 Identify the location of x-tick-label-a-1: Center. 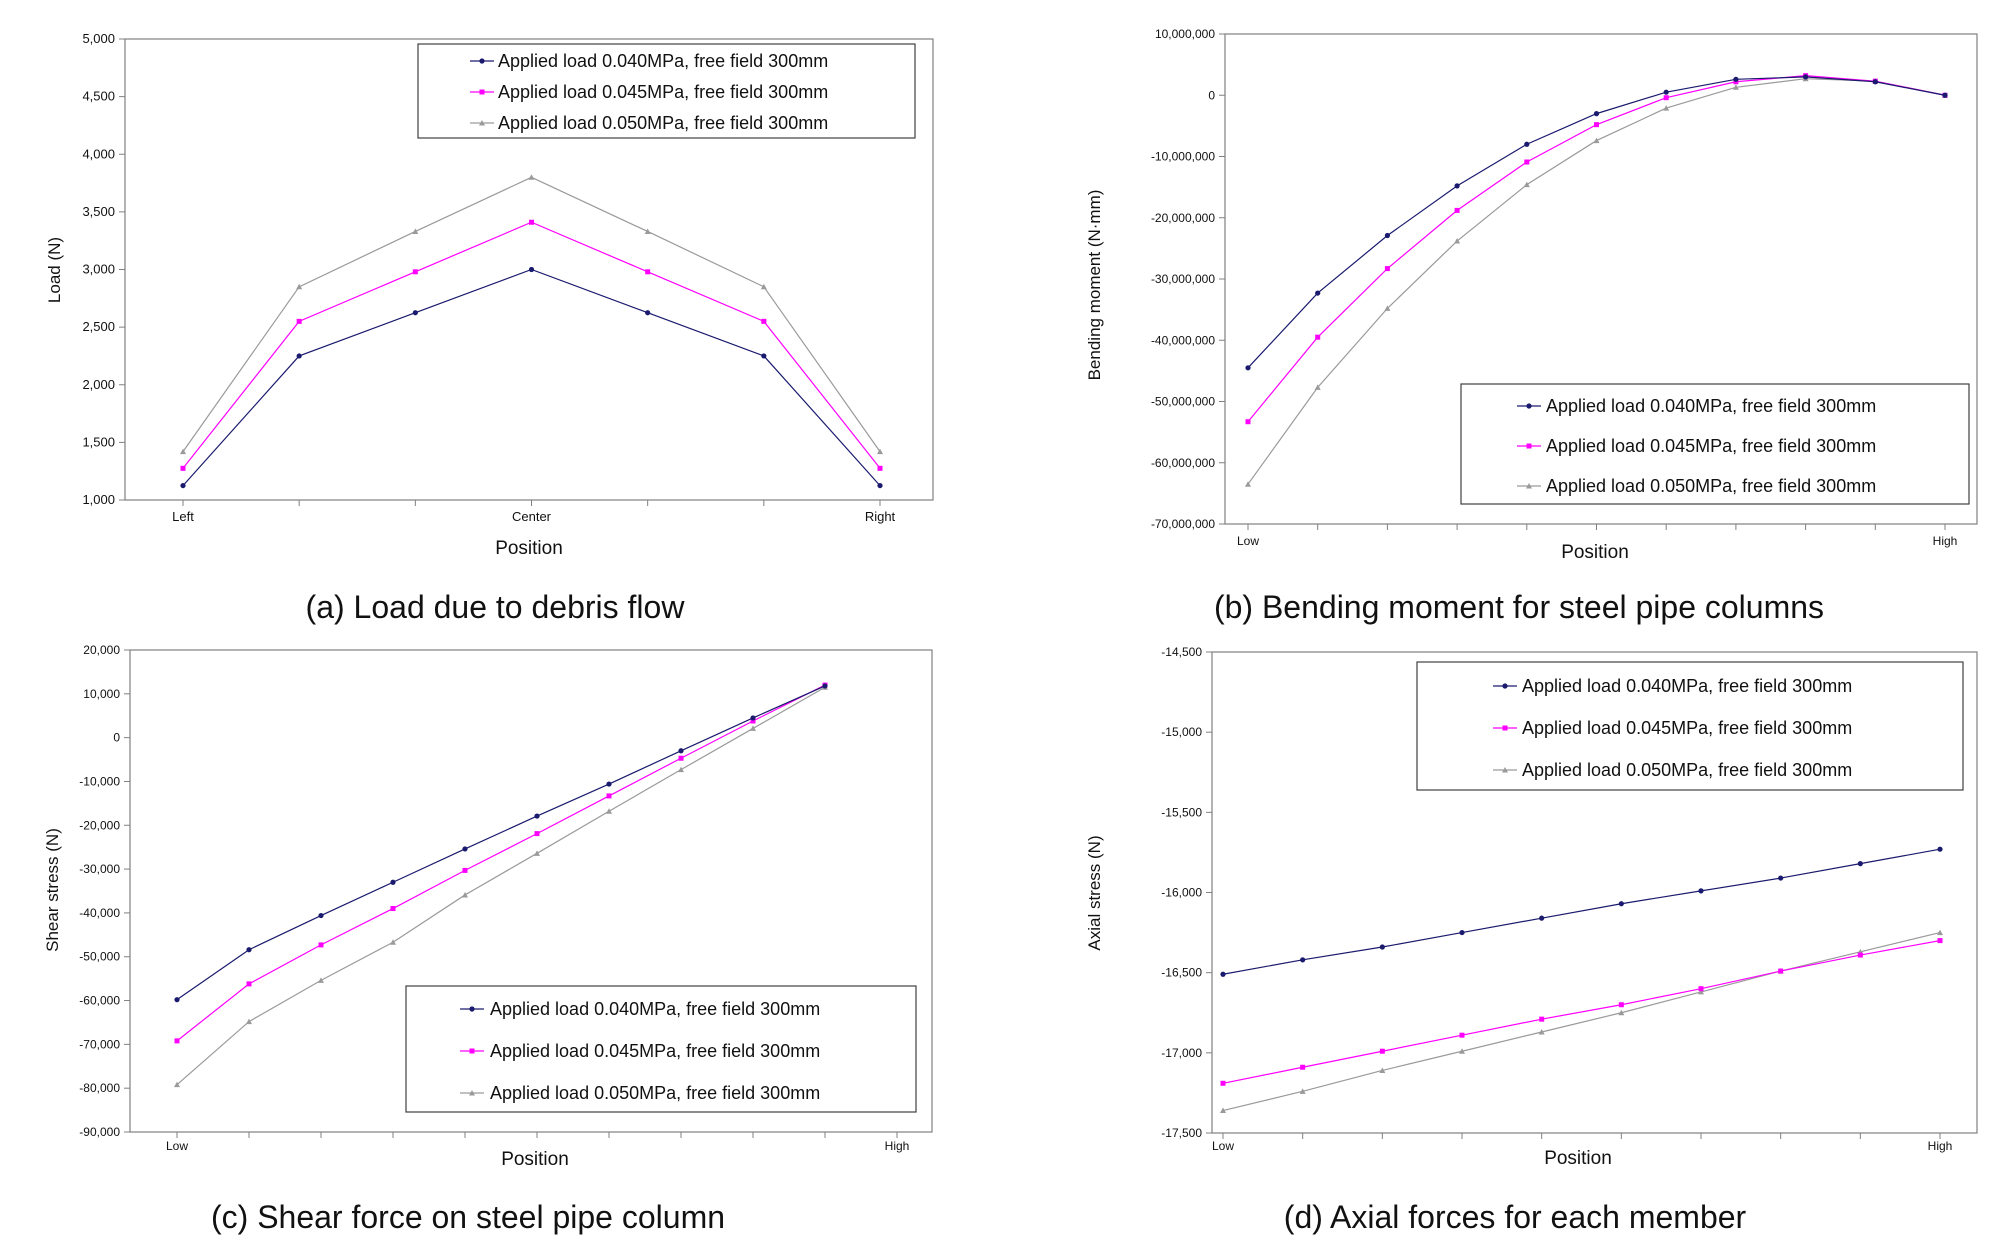
(532, 516).